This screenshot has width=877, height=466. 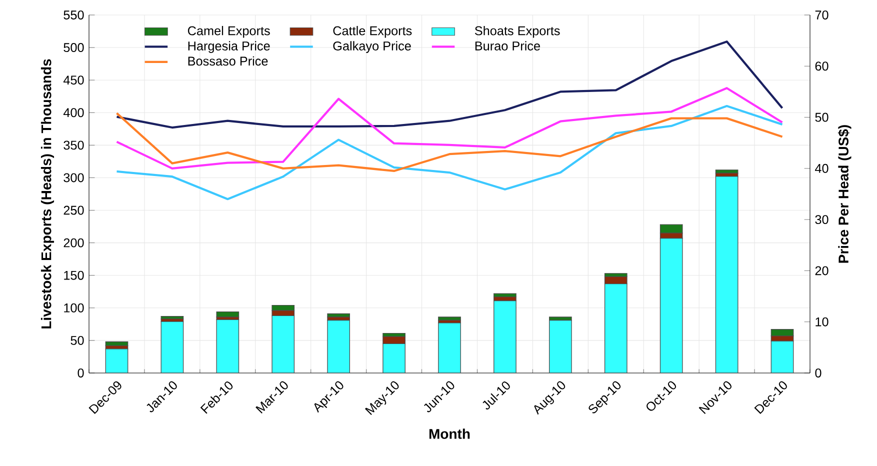 What do you see at coordinates (81, 373) in the screenshot?
I see `y-tick-label: 0` at bounding box center [81, 373].